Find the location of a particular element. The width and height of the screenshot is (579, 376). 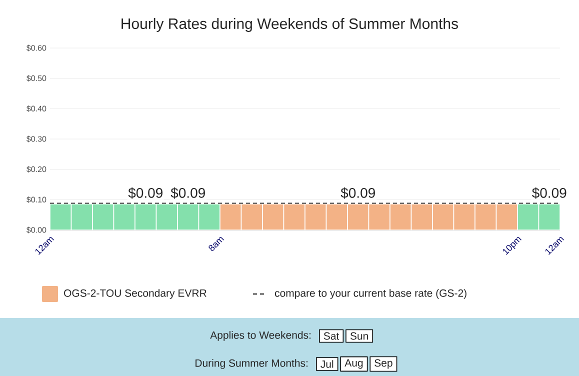

legend-label: OGS-2-TOU Secondary EVRR is located at coordinates (135, 294).